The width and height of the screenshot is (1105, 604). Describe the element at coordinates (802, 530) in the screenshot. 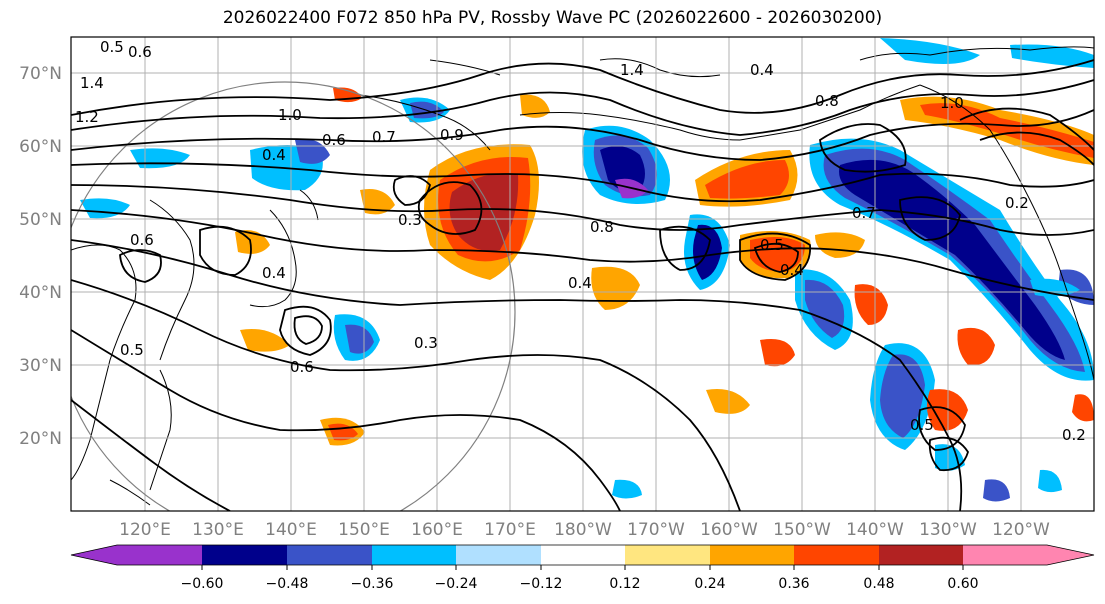

I see `lon-tick-label: 150°W` at that location.